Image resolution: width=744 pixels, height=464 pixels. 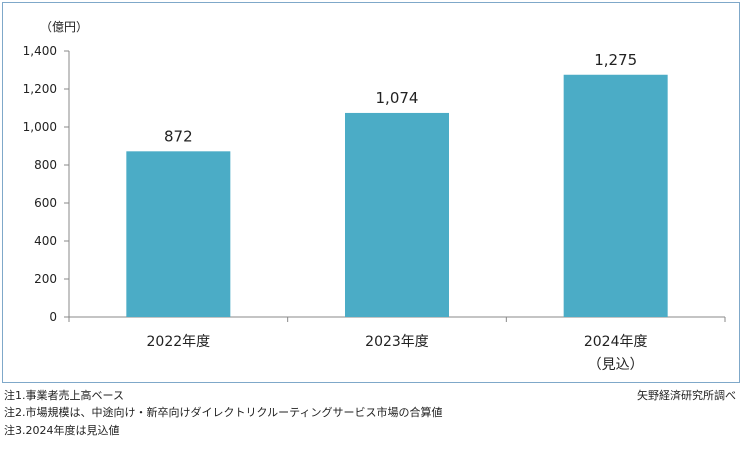 I want to click on x-tick-label: 2022年度, so click(x=179, y=342).